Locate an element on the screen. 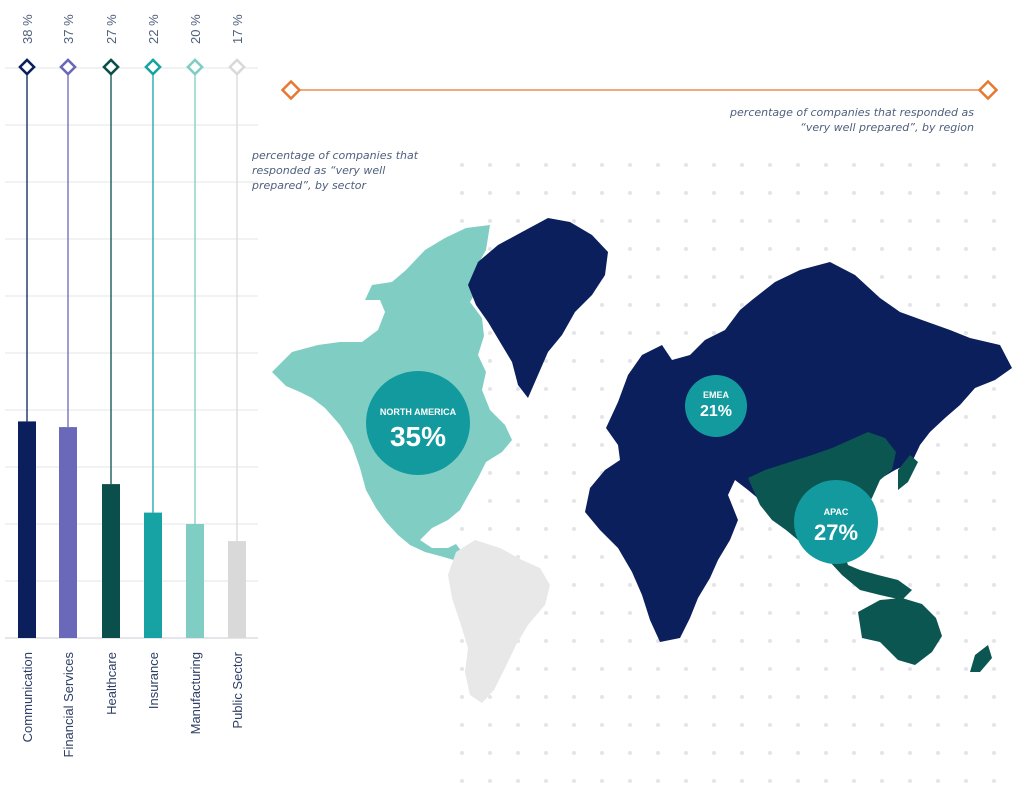  new-zealand-land is located at coordinates (981, 658).